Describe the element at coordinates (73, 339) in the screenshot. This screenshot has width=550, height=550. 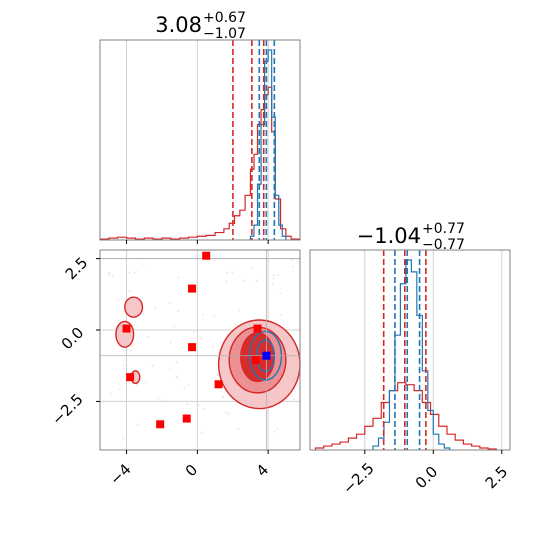
I see `y-tick-label: 0.0` at that location.